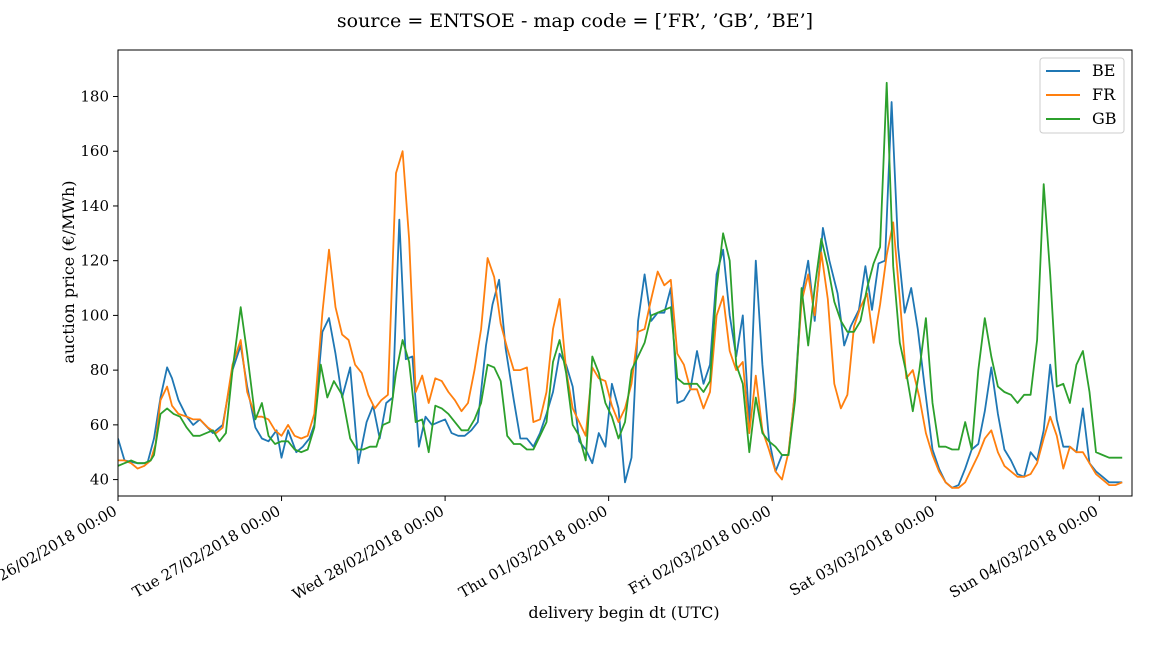  What do you see at coordinates (861, 551) in the screenshot?
I see `x-tick-label: Sat 03/03/2018 00:00` at bounding box center [861, 551].